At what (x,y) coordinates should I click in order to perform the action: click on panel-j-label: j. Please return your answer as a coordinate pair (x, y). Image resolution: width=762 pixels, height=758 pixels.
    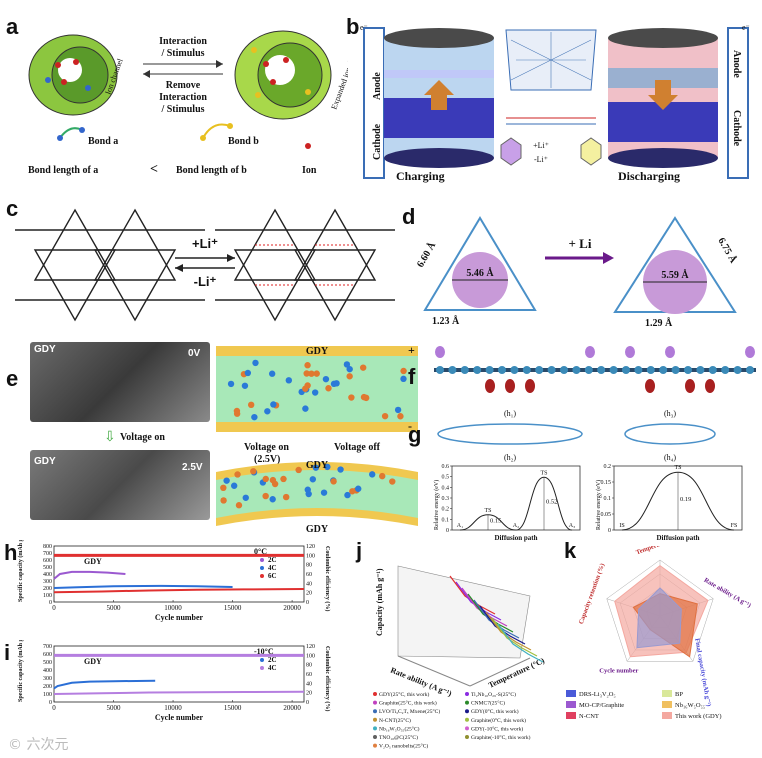
    Looking at the image, I should click on (359, 550).